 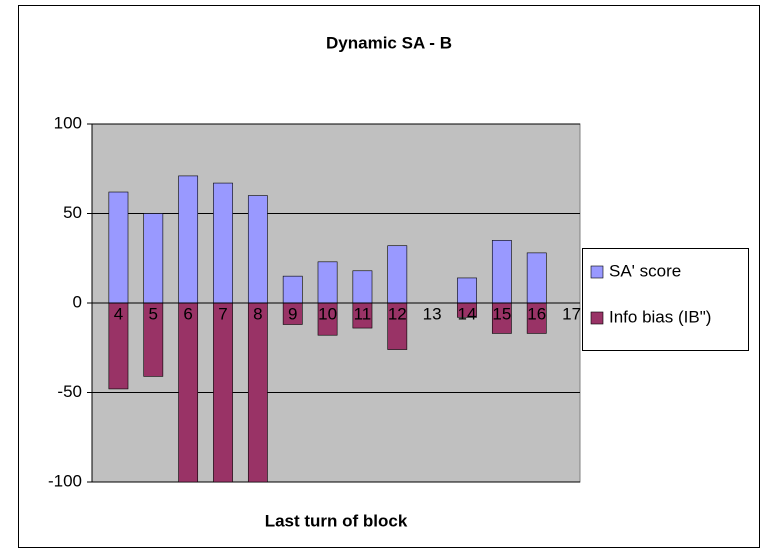 What do you see at coordinates (77, 301) in the screenshot?
I see `y-tick-label: 0` at bounding box center [77, 301].